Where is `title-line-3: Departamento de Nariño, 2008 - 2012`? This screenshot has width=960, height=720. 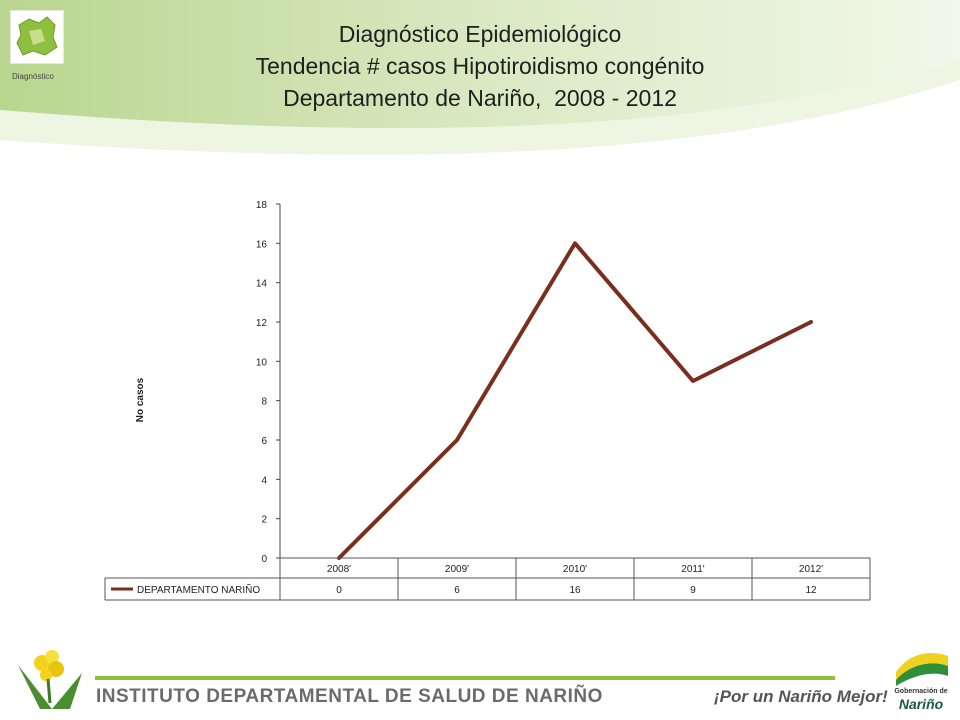 title-line-3: Departamento de Nariño, 2008 - 2012 is located at coordinates (480, 98).